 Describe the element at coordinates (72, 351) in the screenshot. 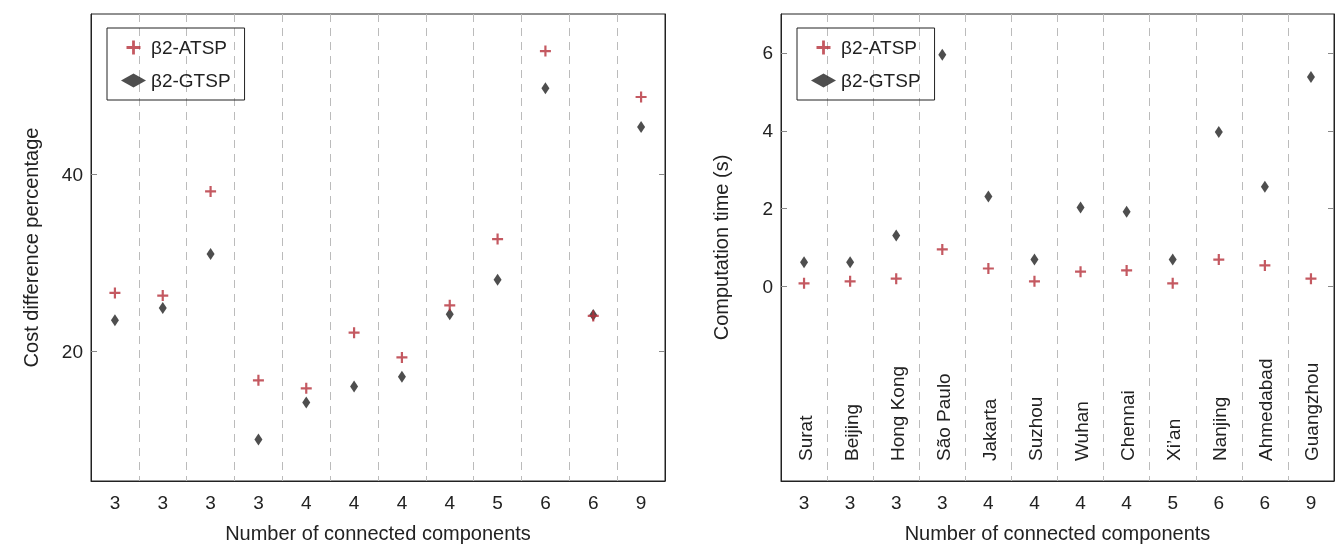

I see `y-tick-label: 20` at that location.